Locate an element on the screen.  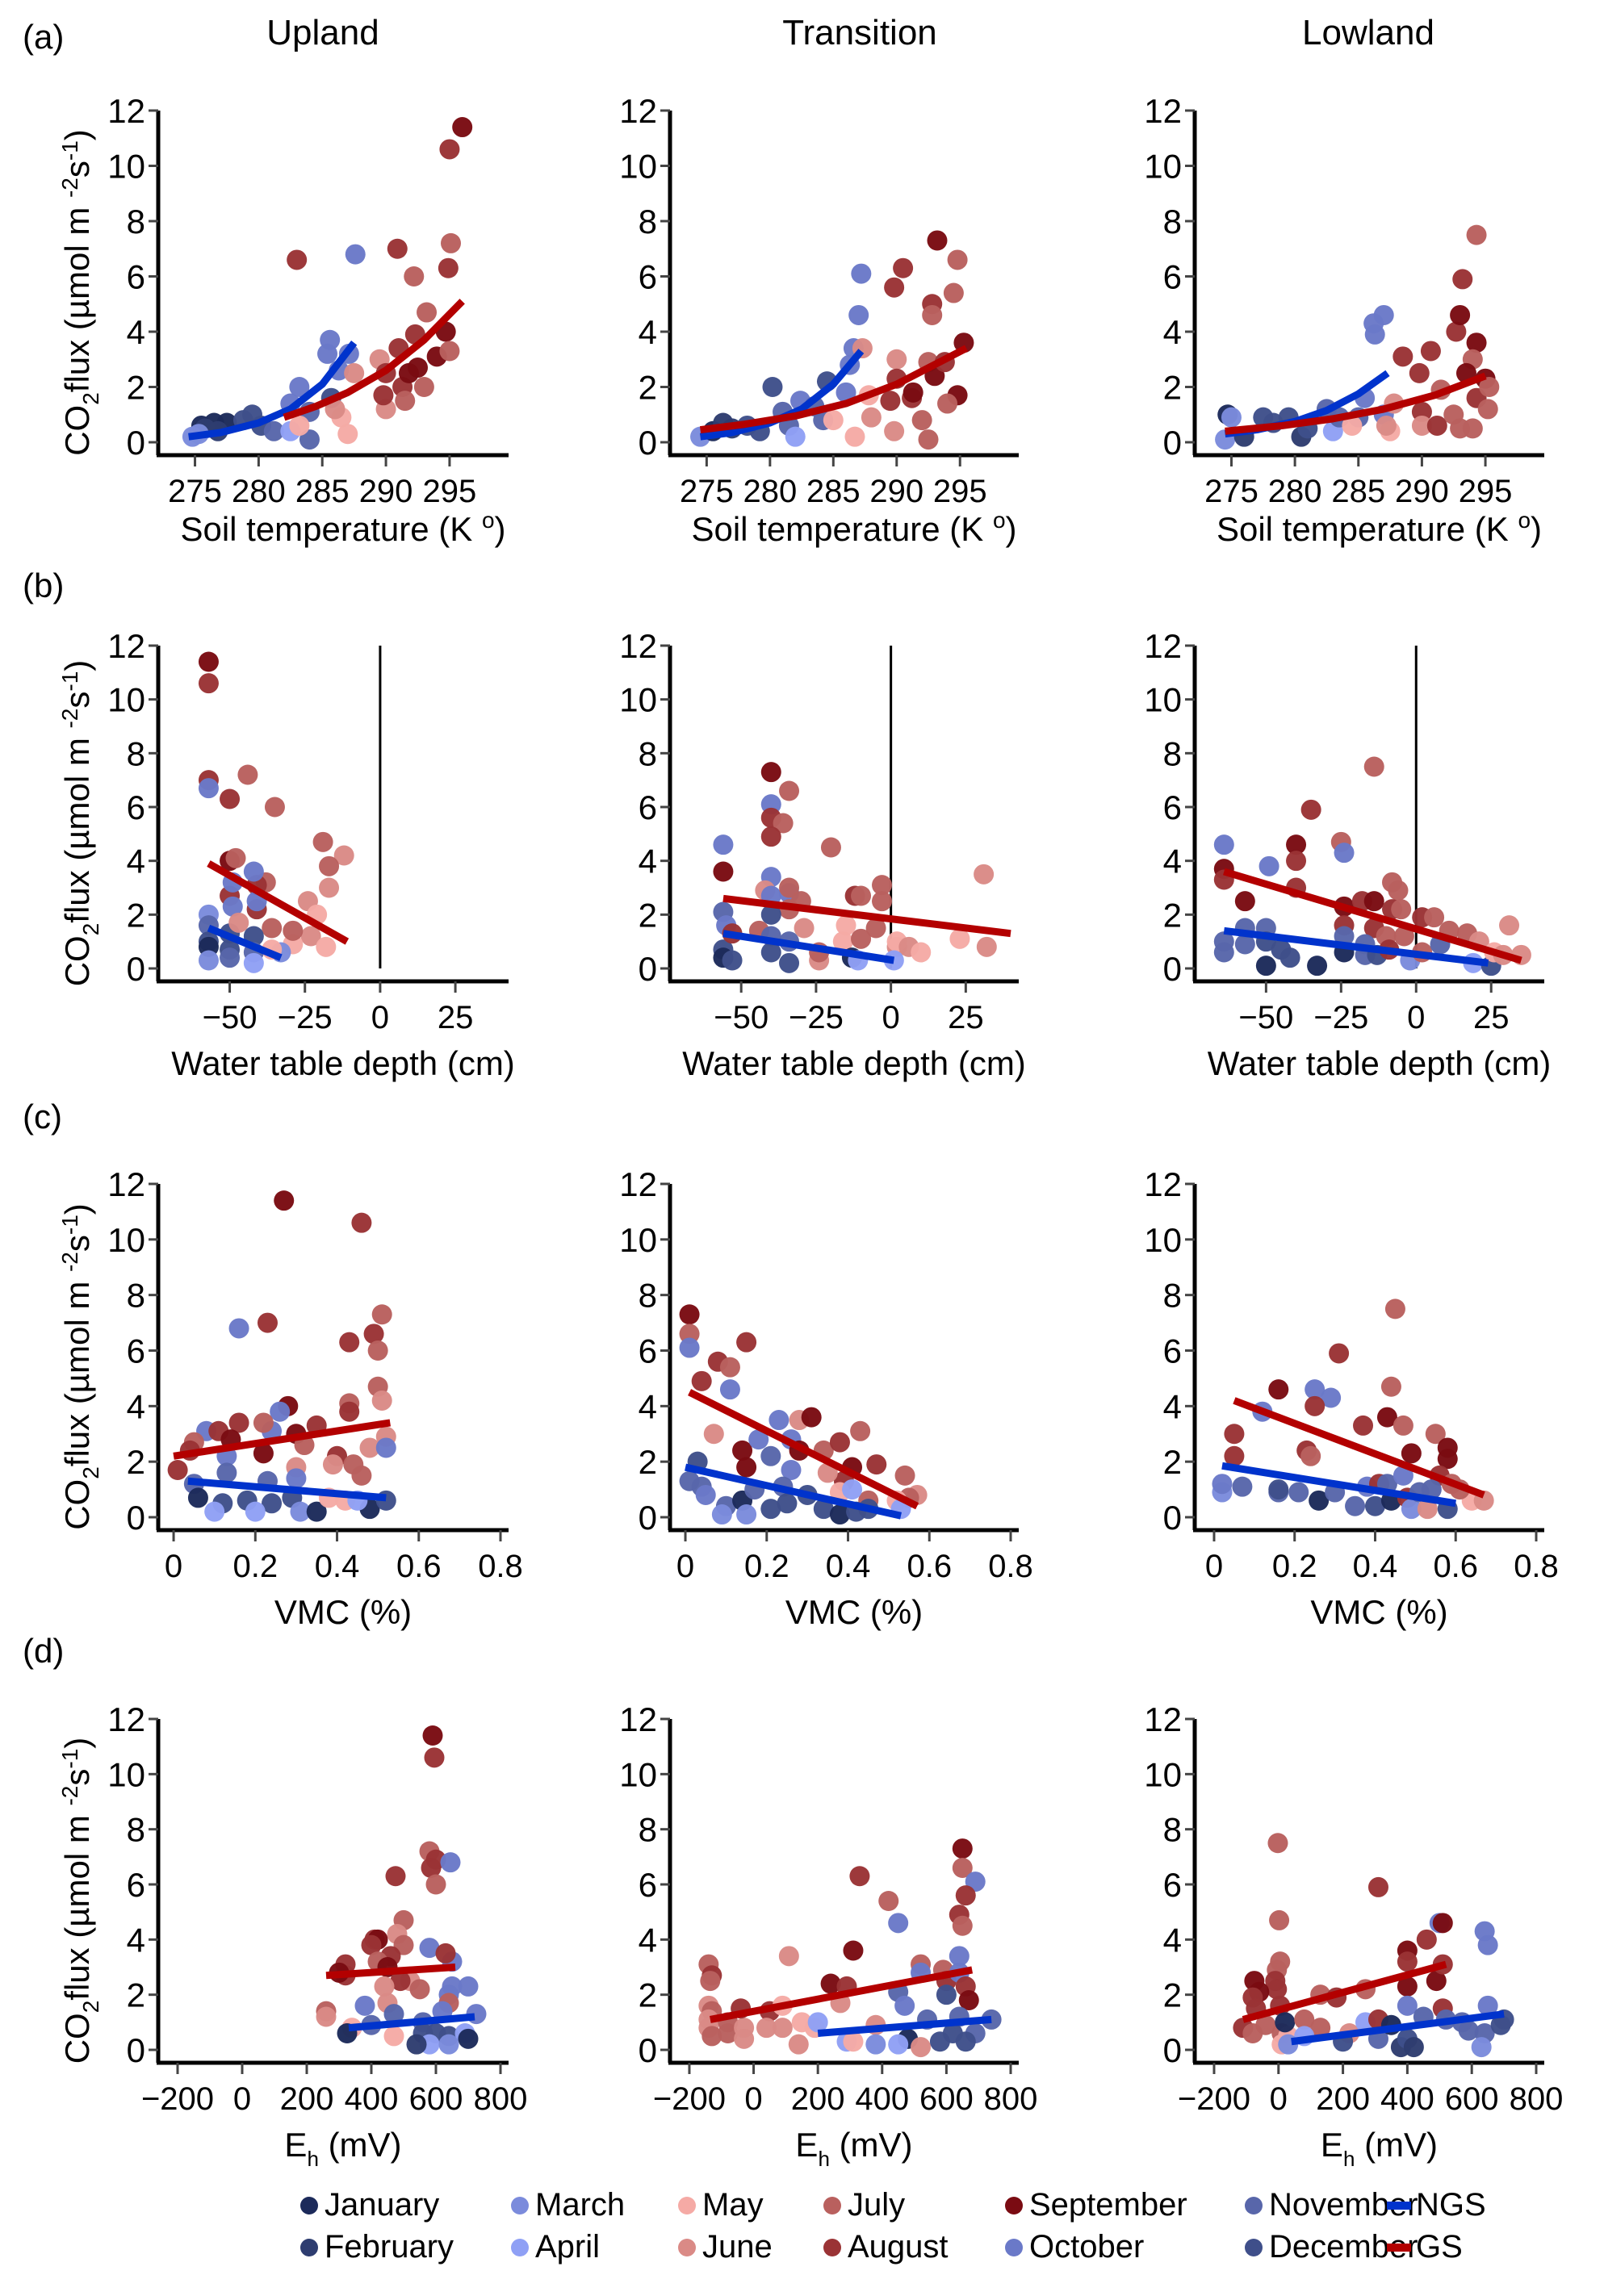
data-point-november is located at coordinates (1244, 944).